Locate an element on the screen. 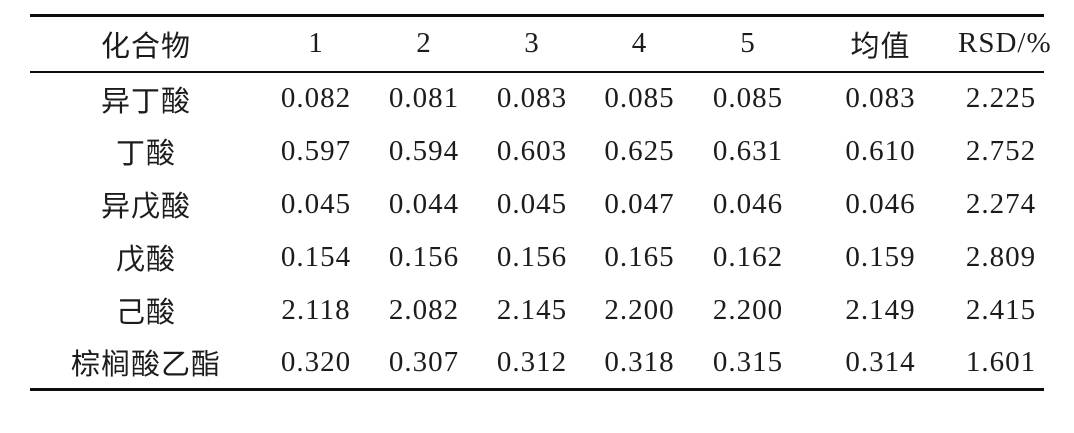 The image size is (1074, 433). value-cell: 0.082 is located at coordinates (316, 98).